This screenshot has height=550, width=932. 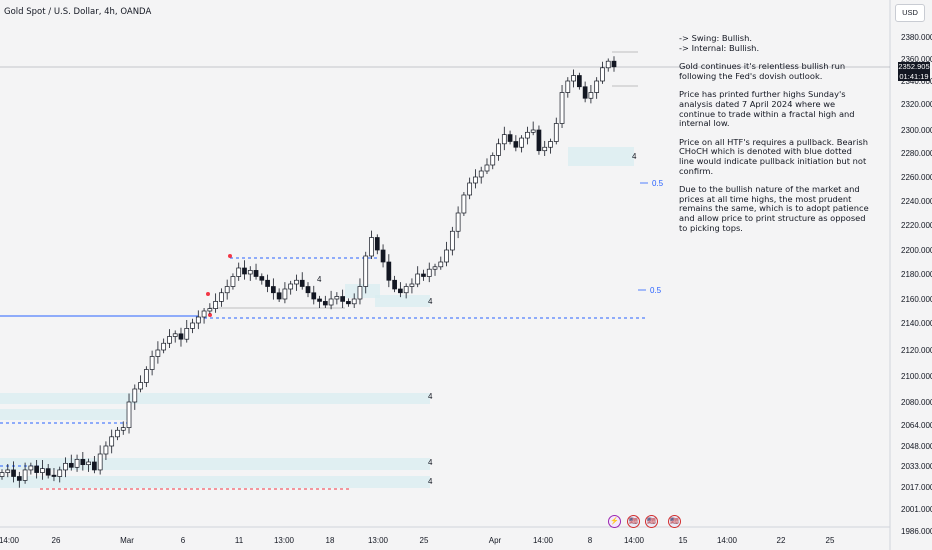 I want to click on x-tick-label: 14:00, so click(x=727, y=540).